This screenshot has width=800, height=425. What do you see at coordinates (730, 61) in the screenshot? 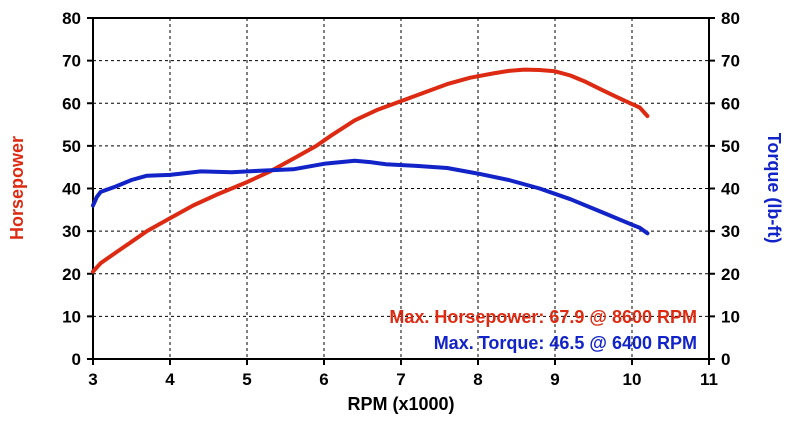
I see `y-right-tick-label: 70` at bounding box center [730, 61].